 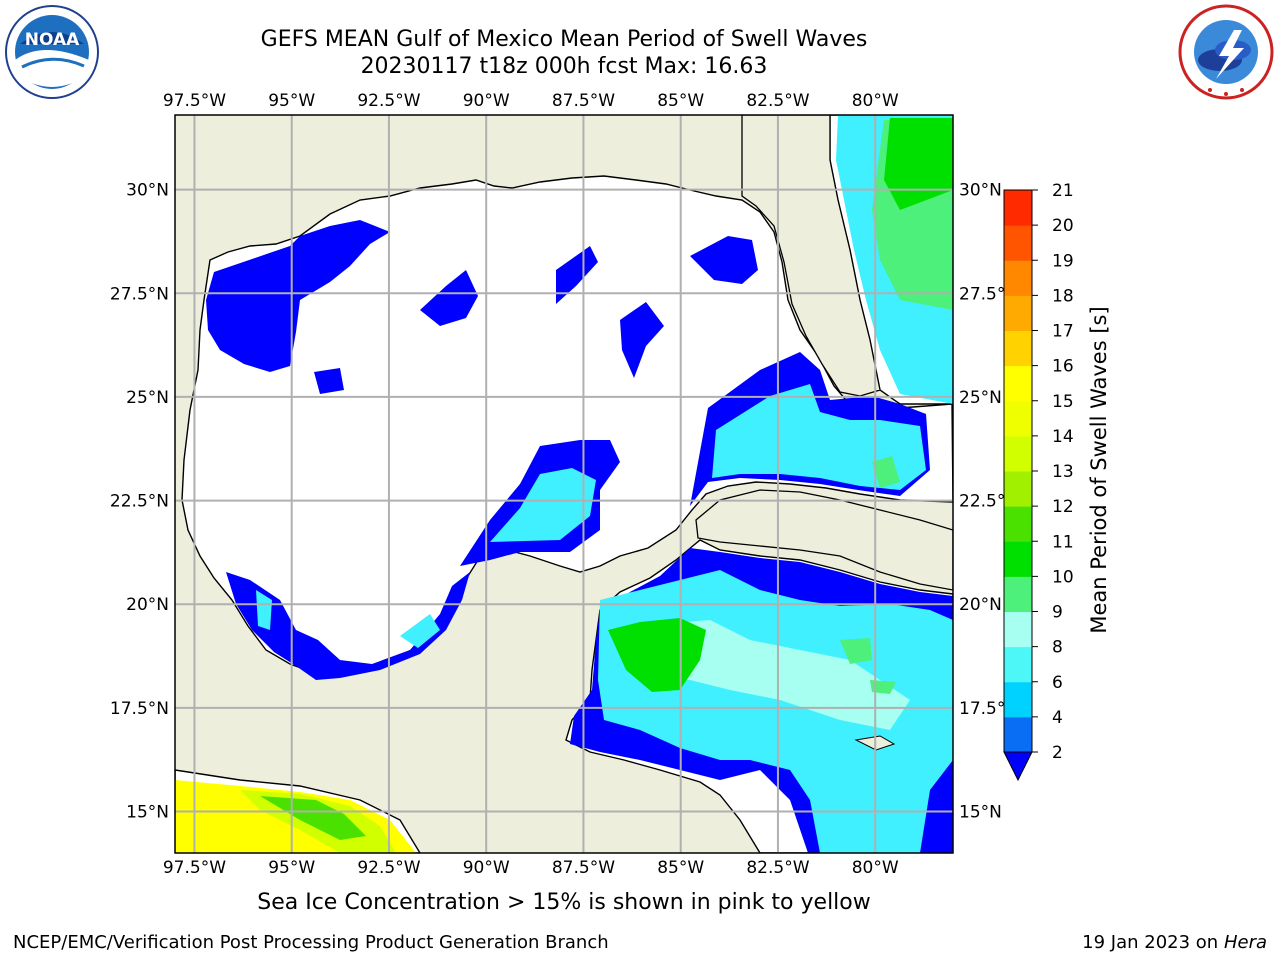 What do you see at coordinates (531, 868) in the screenshot?
I see `longitude-labels-bottom: 97.5°W 95°W 92.5°W 90°W 87.5°W 85°W 82.5°W 80°W` at bounding box center [531, 868].